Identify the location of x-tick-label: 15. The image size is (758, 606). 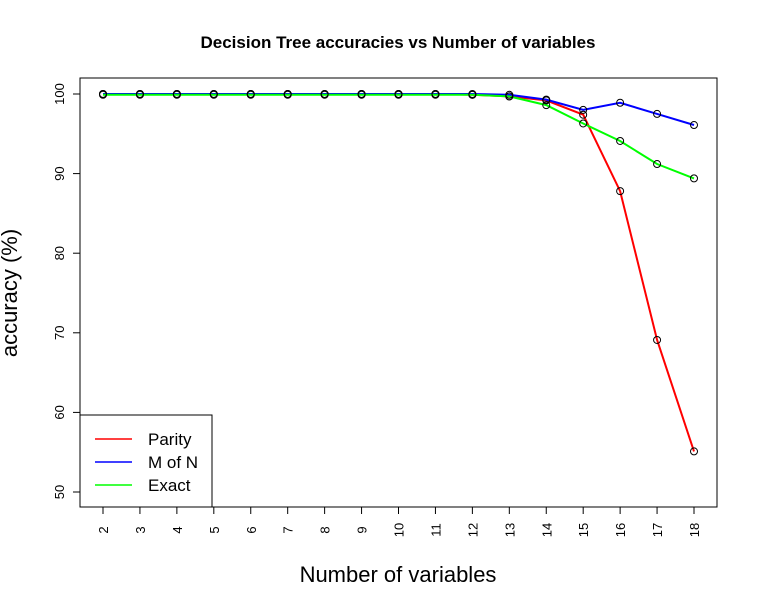
(583, 530).